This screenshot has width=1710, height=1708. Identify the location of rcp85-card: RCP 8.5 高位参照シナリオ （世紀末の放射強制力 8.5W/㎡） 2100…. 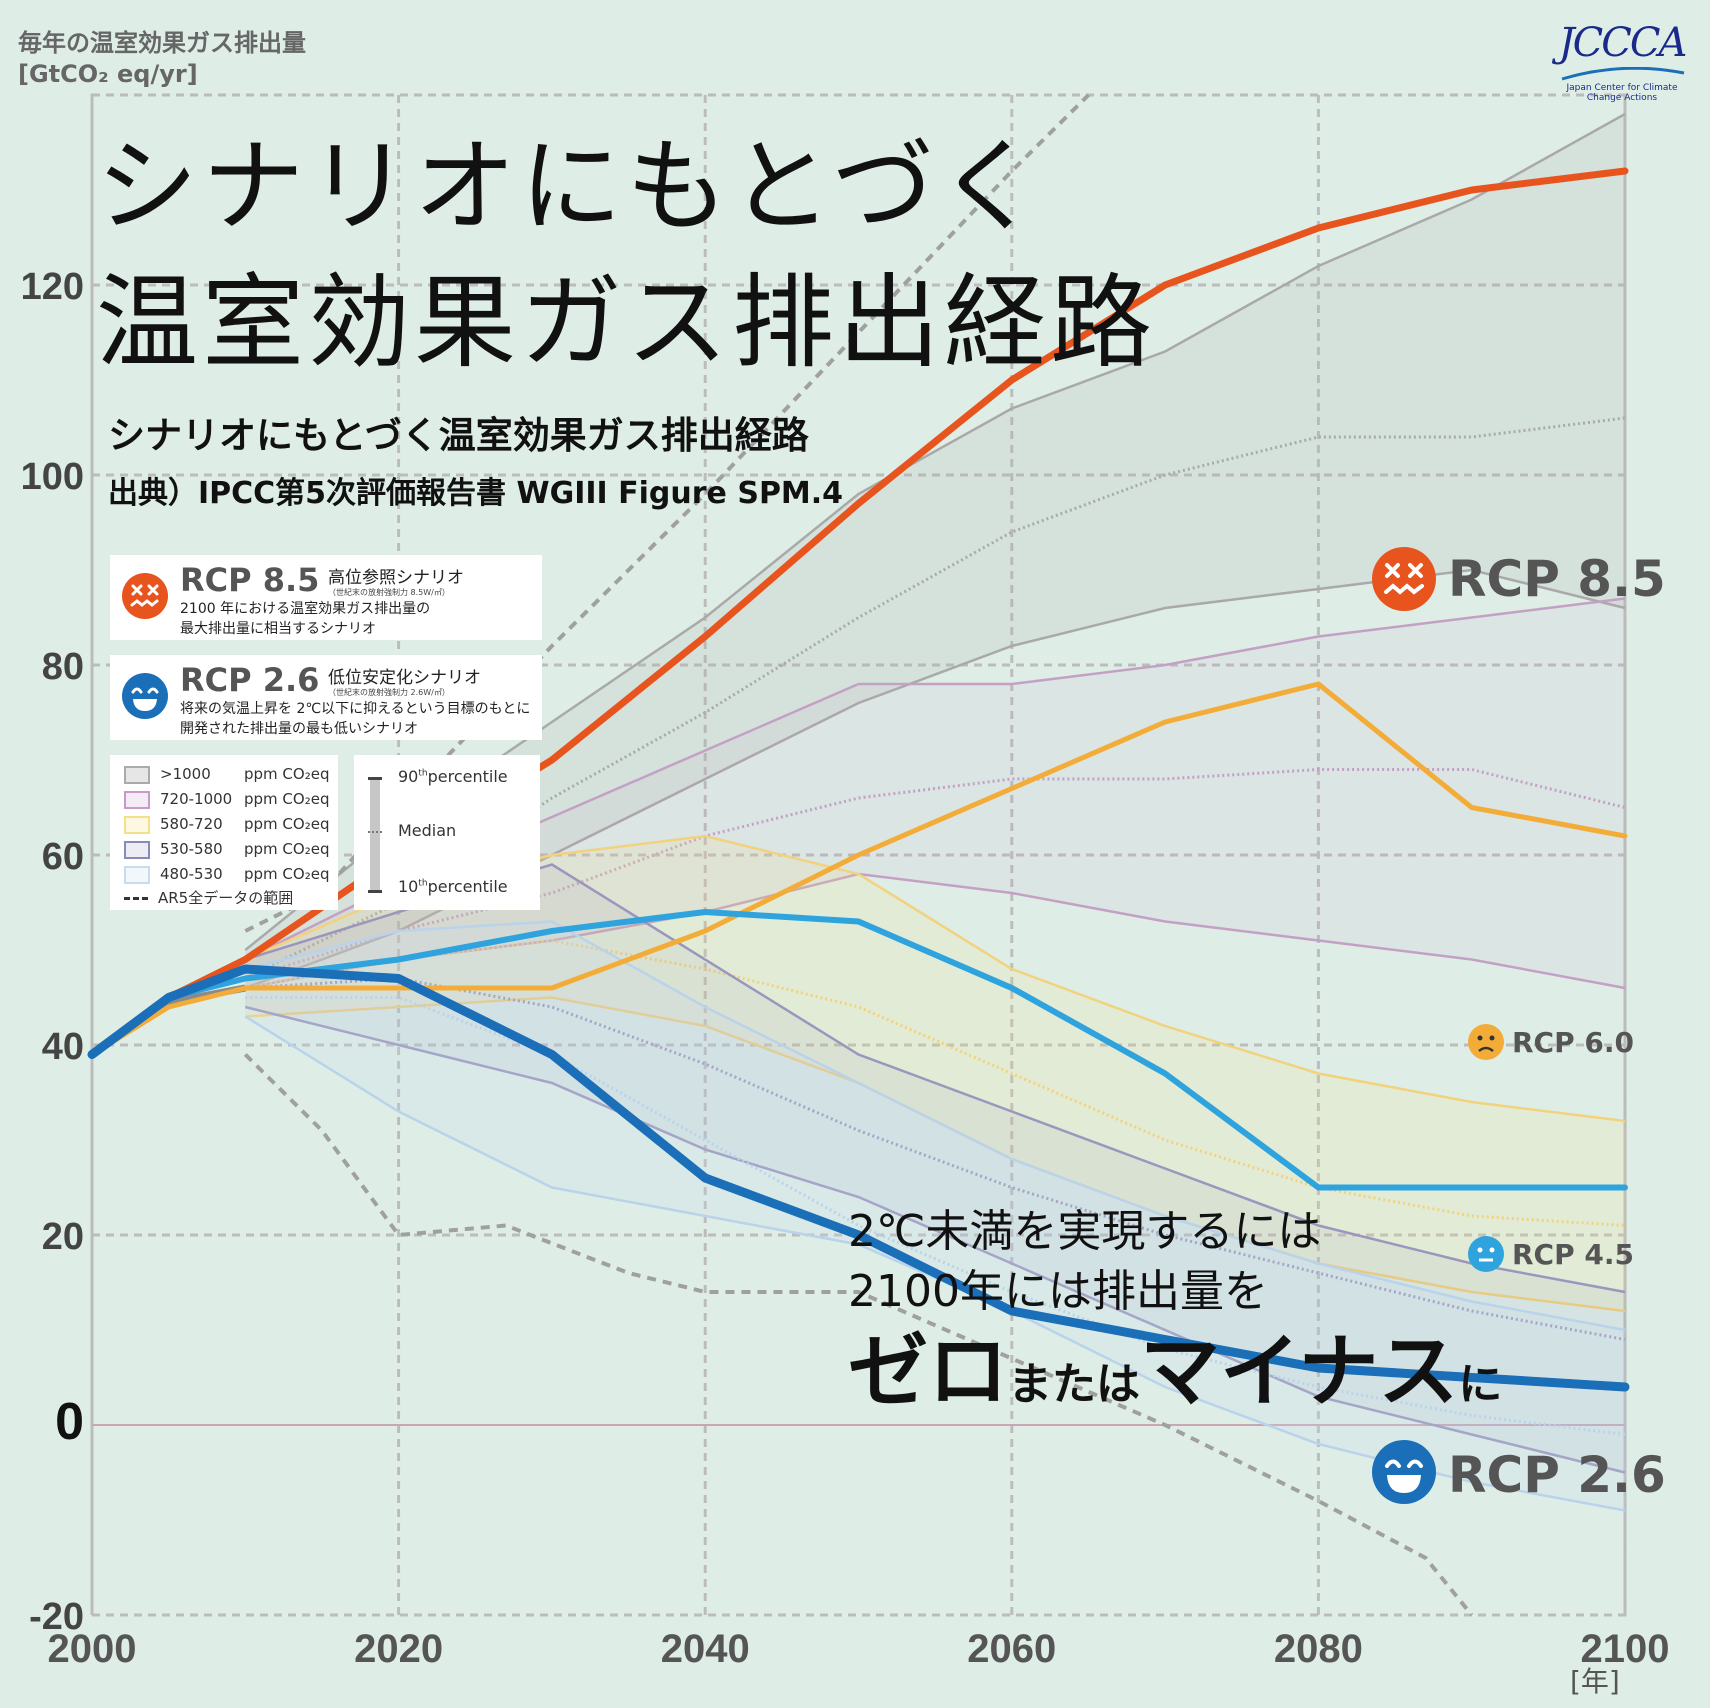
(326, 597).